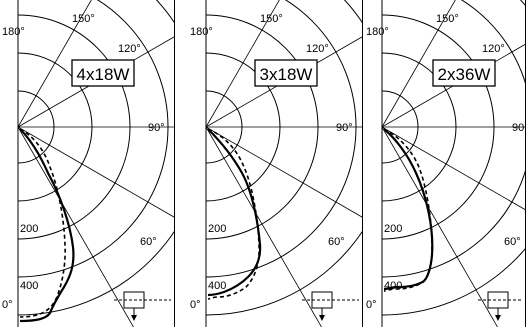 The image size is (526, 332). I want to click on lamp-label: 2x36W, so click(464, 74).